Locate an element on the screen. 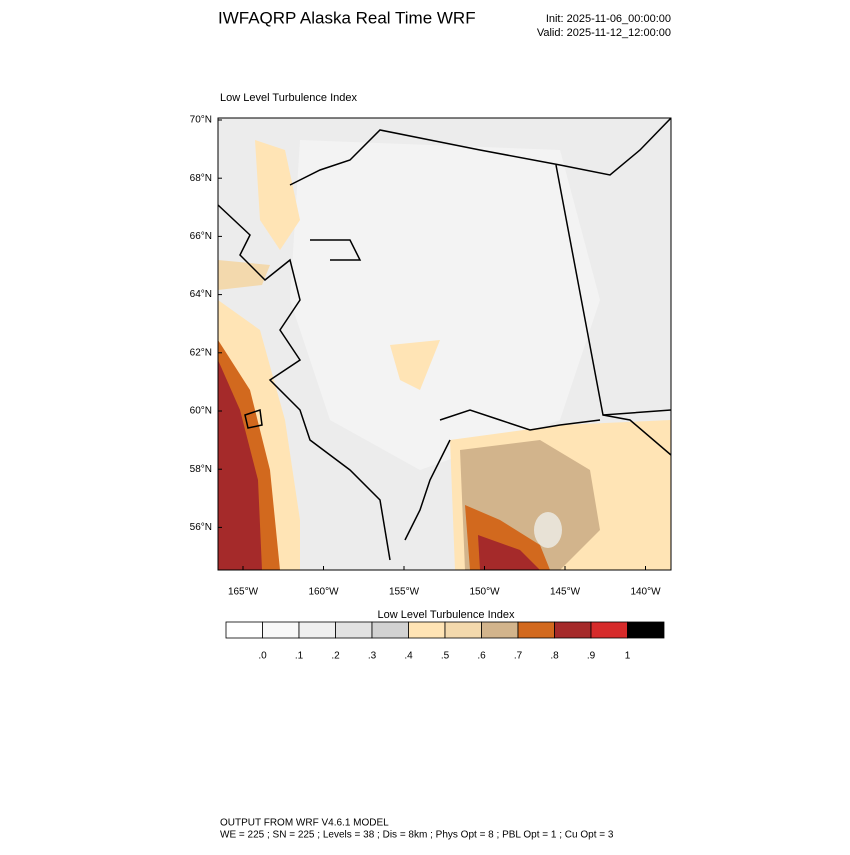 This screenshot has width=850, height=855. colorbar-label: .9 is located at coordinates (591, 656).